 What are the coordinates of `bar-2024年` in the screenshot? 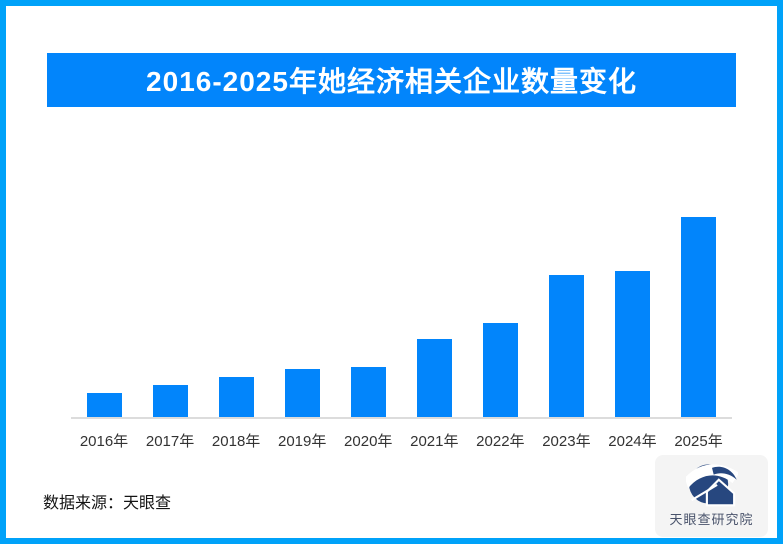 It's located at (632, 344).